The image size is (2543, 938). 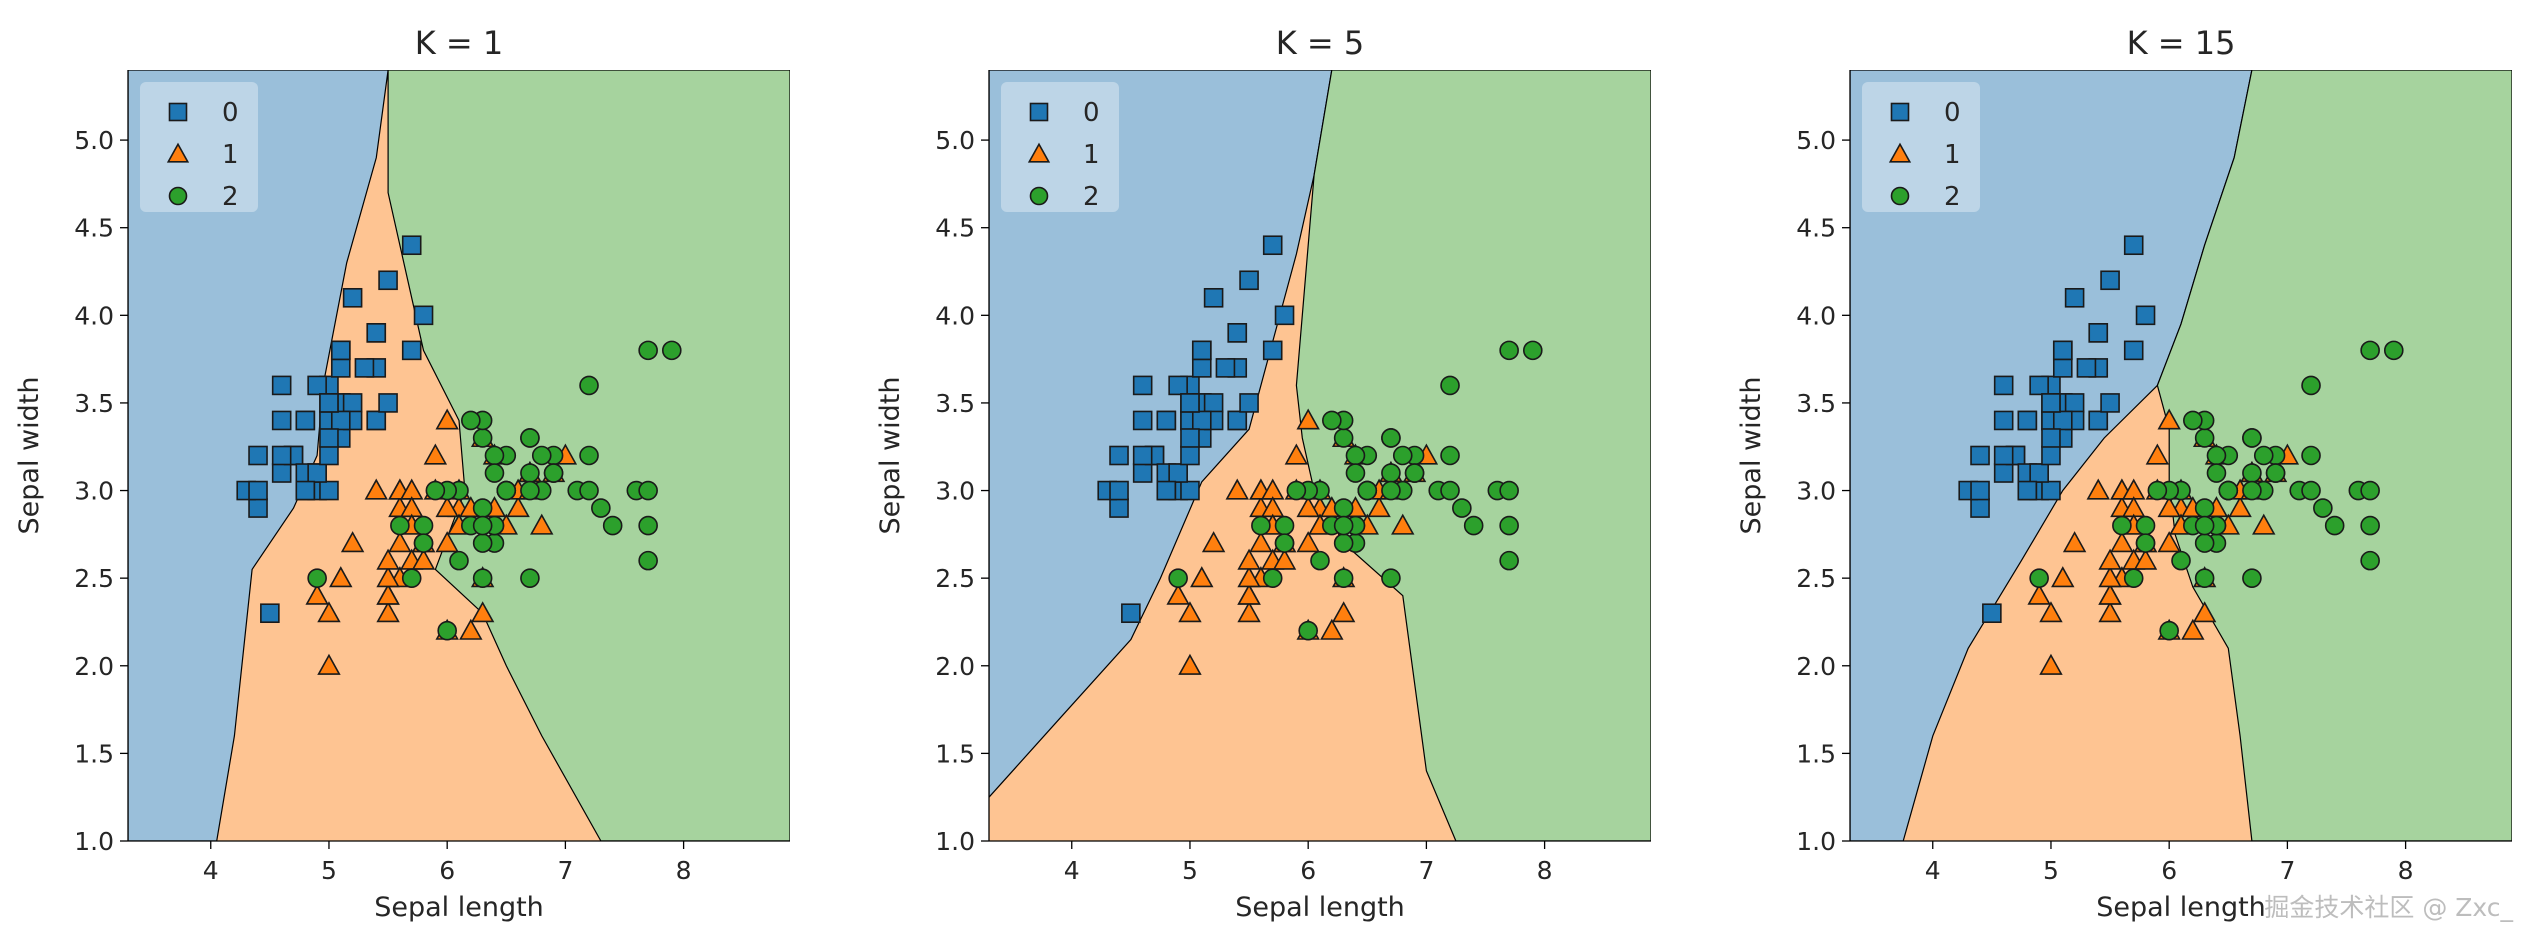 I want to click on y-tick-label: 1.0, so click(x=94, y=841).